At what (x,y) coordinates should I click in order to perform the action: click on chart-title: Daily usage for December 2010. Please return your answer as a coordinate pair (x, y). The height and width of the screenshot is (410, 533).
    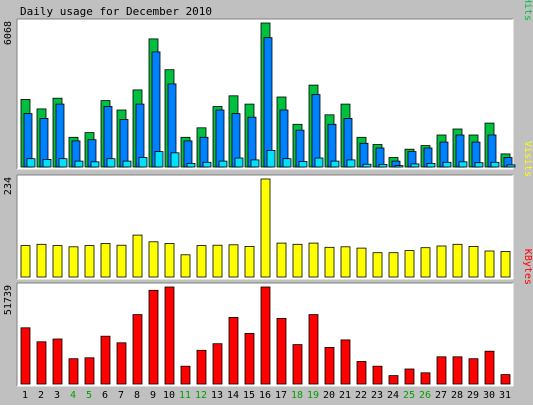
    Looking at the image, I should click on (116, 11).